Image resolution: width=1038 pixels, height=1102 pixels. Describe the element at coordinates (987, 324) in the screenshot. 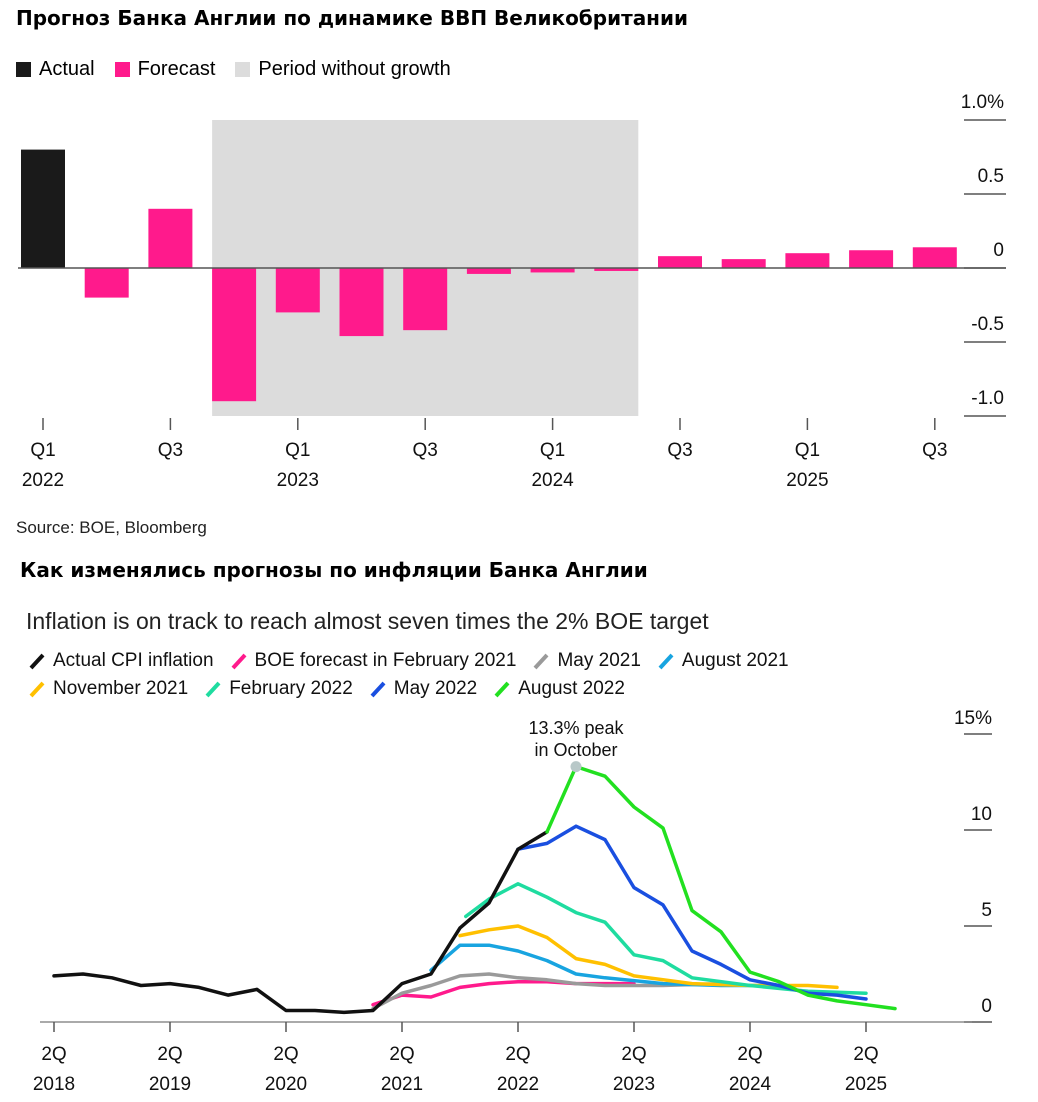

I see `y-tick-label: -0.5` at that location.